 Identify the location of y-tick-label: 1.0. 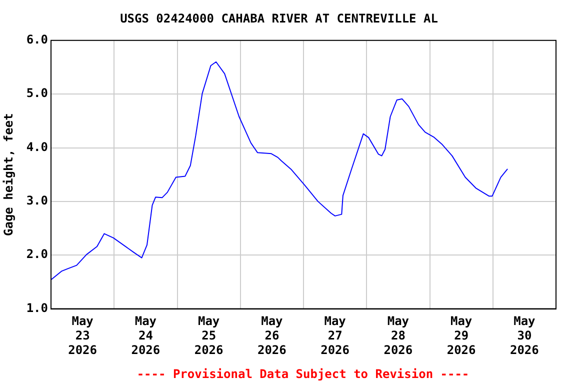
(37, 307).